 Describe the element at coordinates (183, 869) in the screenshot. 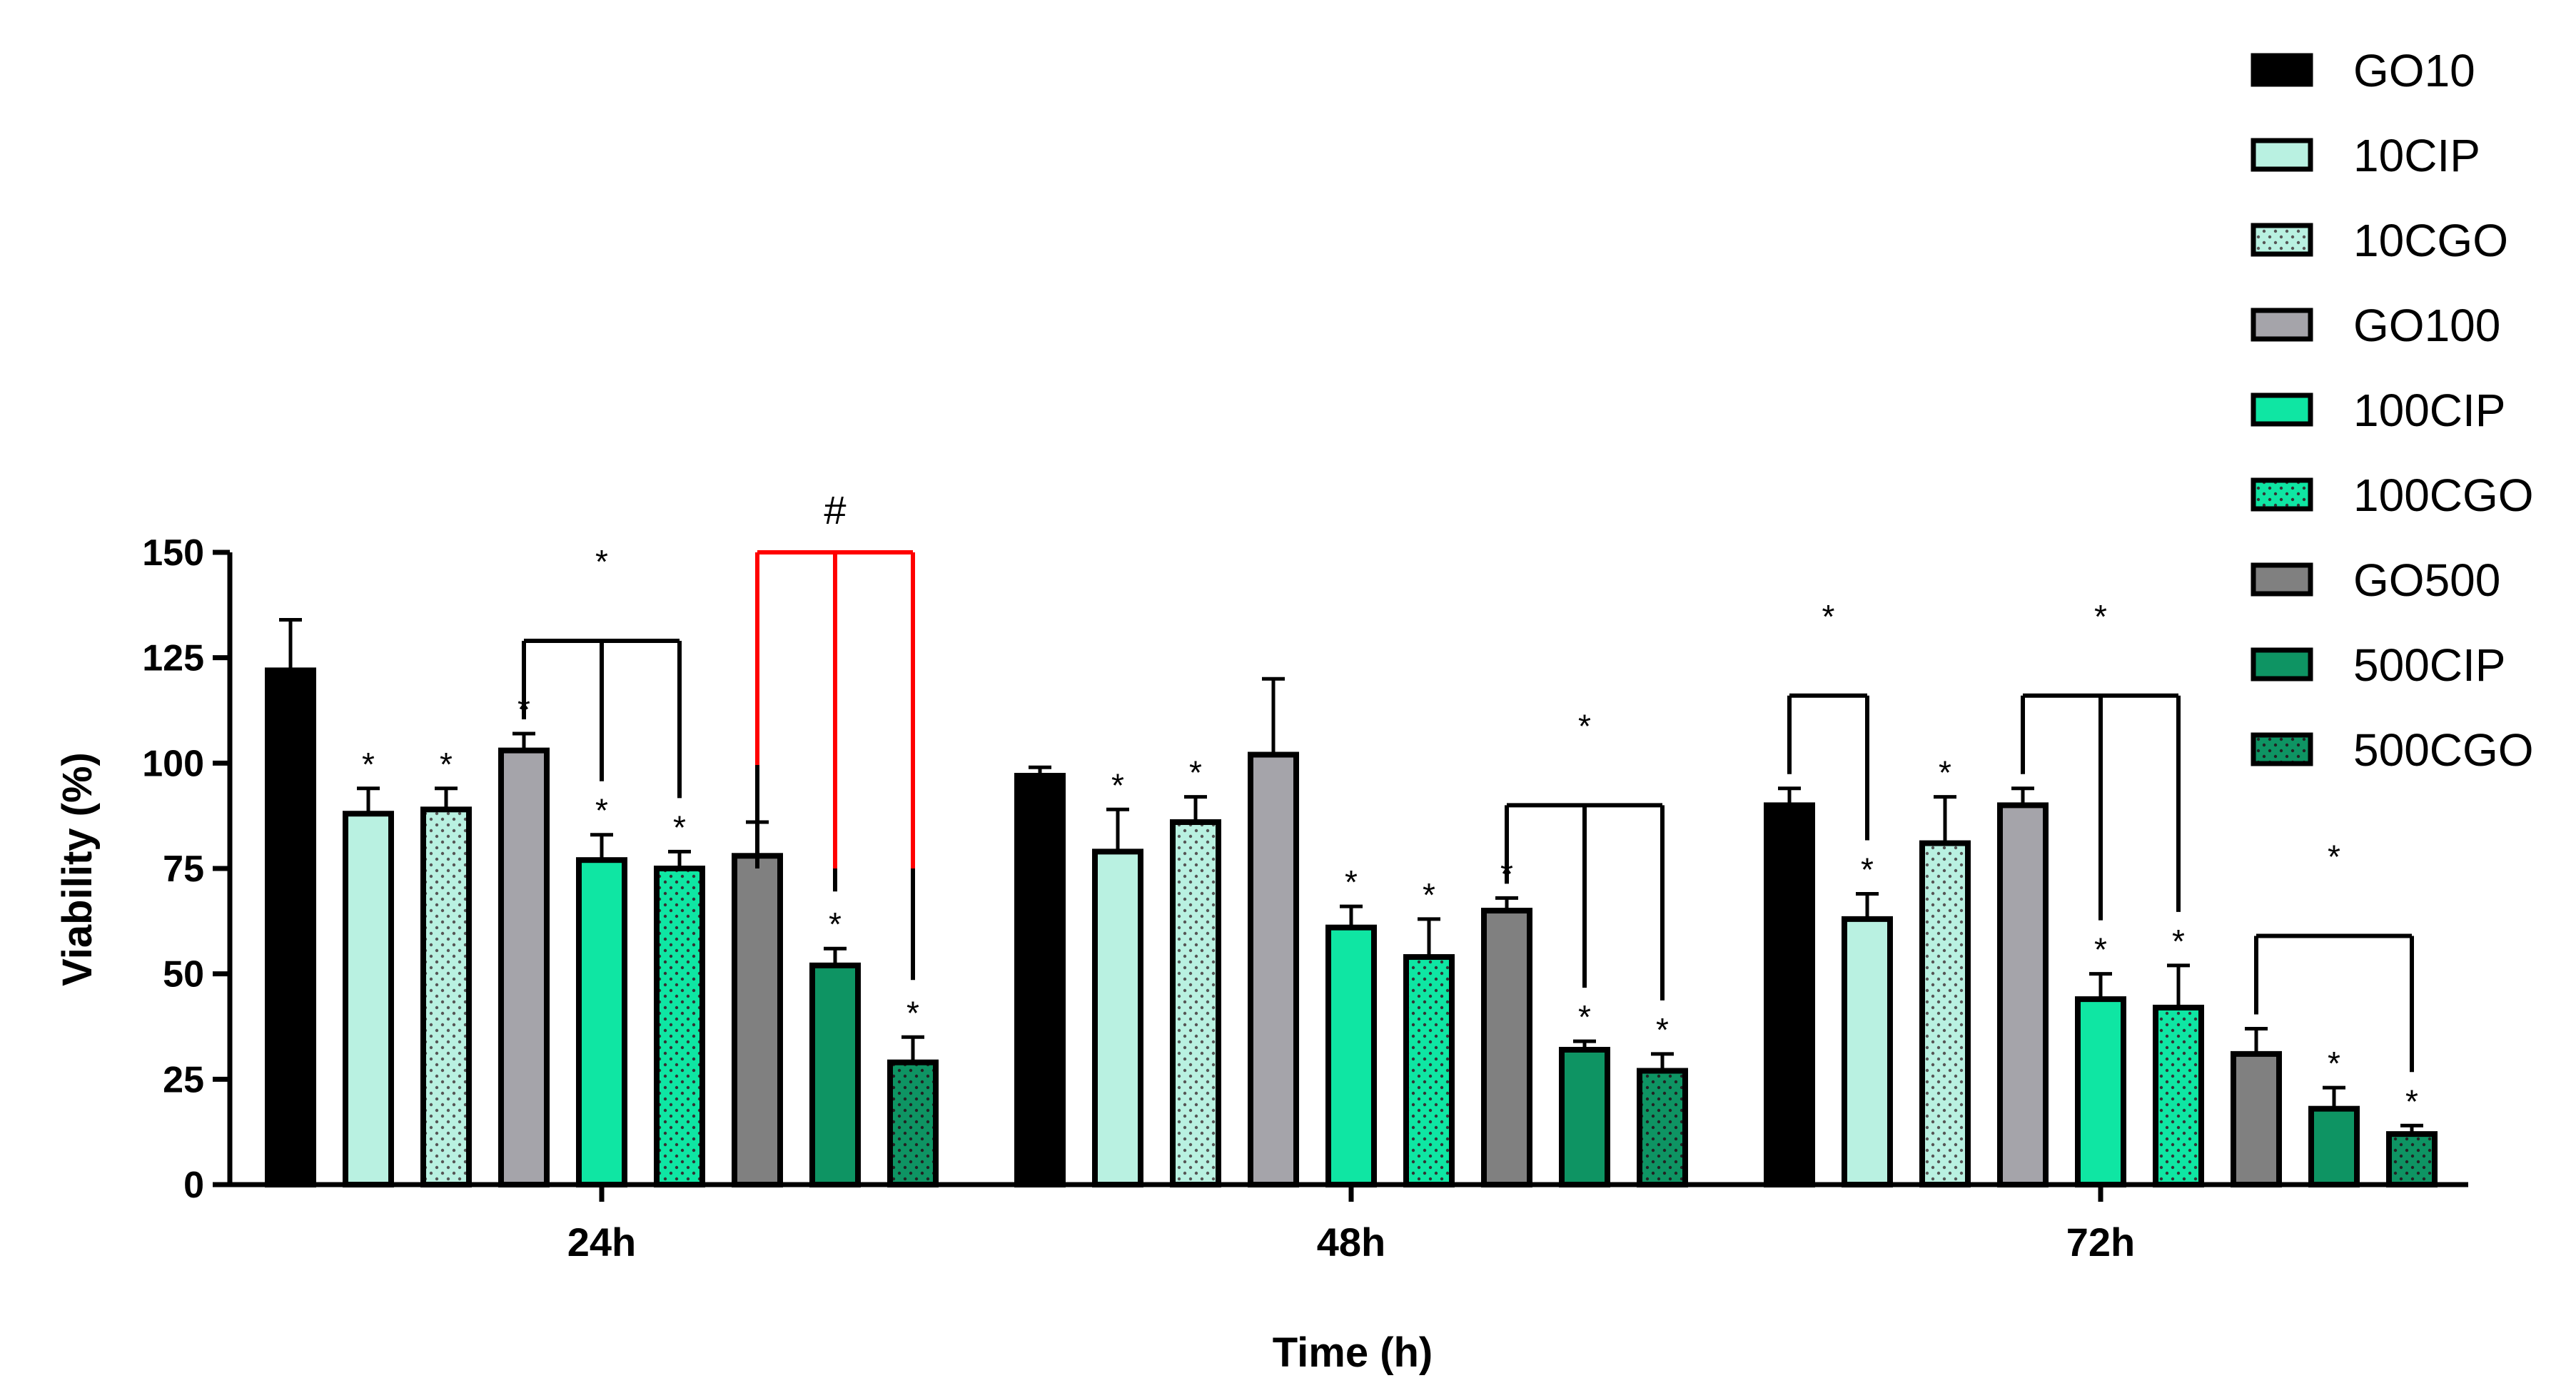

I see `y-tick-label: 75` at that location.